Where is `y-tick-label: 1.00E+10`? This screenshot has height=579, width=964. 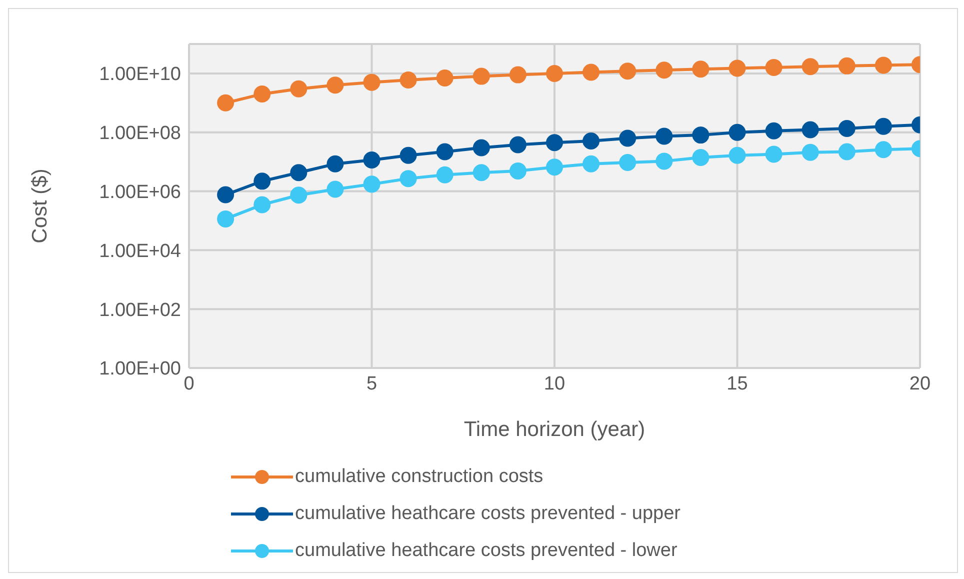 y-tick-label: 1.00E+10 is located at coordinates (140, 75).